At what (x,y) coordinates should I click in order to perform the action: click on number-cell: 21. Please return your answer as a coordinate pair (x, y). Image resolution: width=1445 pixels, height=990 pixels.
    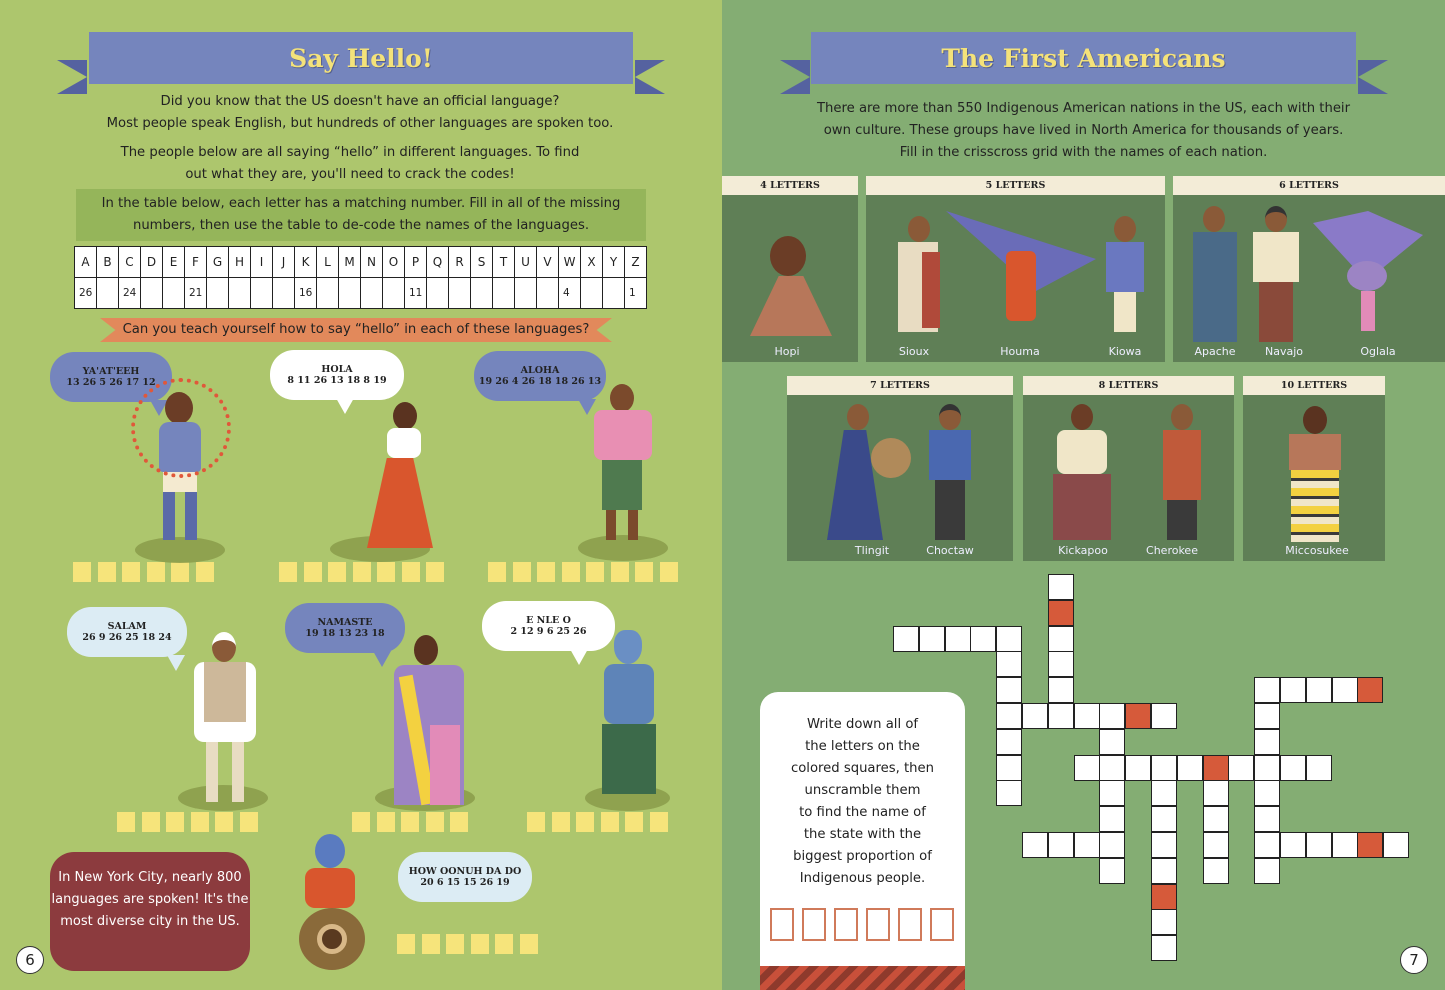
    Looking at the image, I should click on (195, 293).